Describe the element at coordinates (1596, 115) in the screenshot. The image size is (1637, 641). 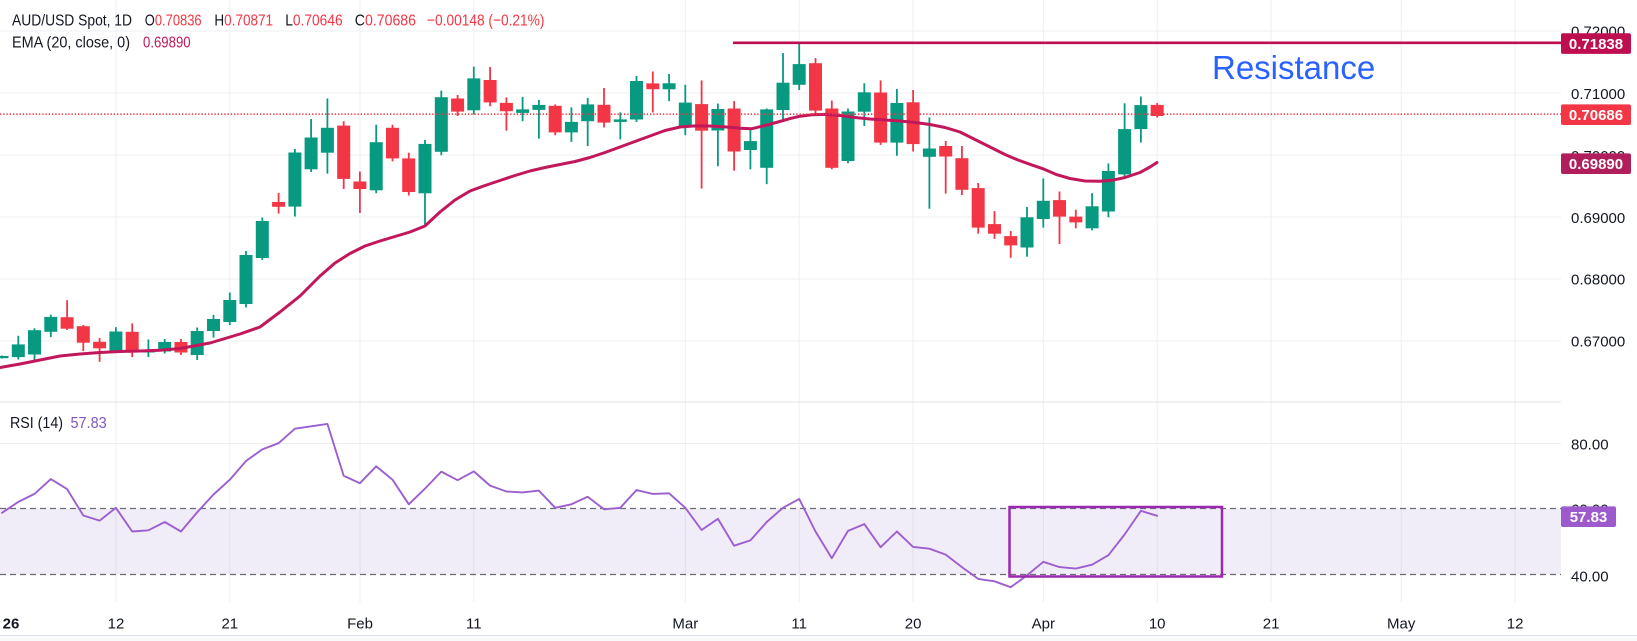
I see `svg-text: 0.70686` at that location.